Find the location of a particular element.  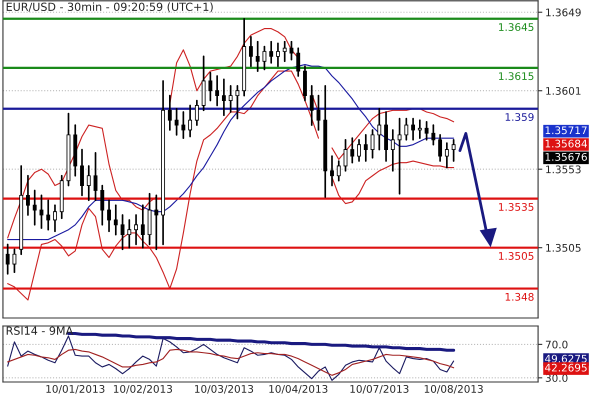

y-tick-label: 1.3649 is located at coordinates (563, 12).